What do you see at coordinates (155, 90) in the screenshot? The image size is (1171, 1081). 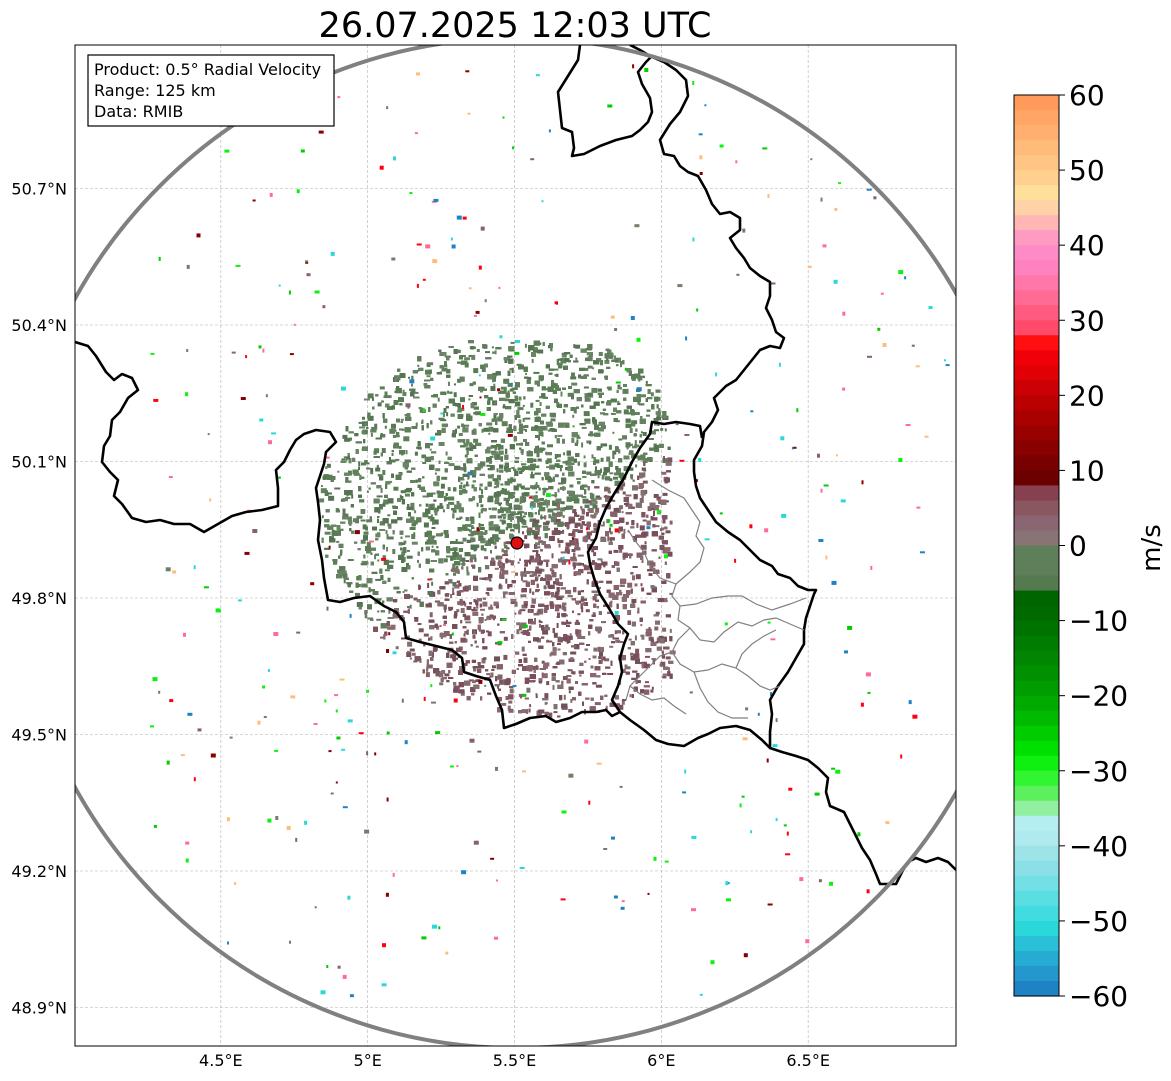 I see `info-range: Range: 125 km` at bounding box center [155, 90].